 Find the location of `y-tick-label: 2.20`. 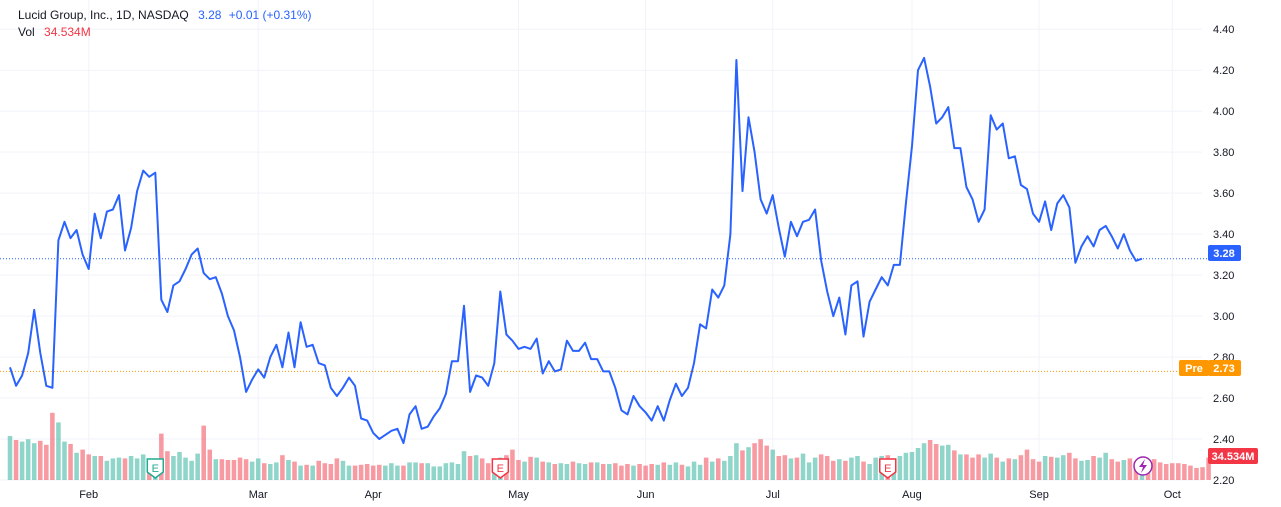

y-tick-label: 2.20 is located at coordinates (1223, 481).